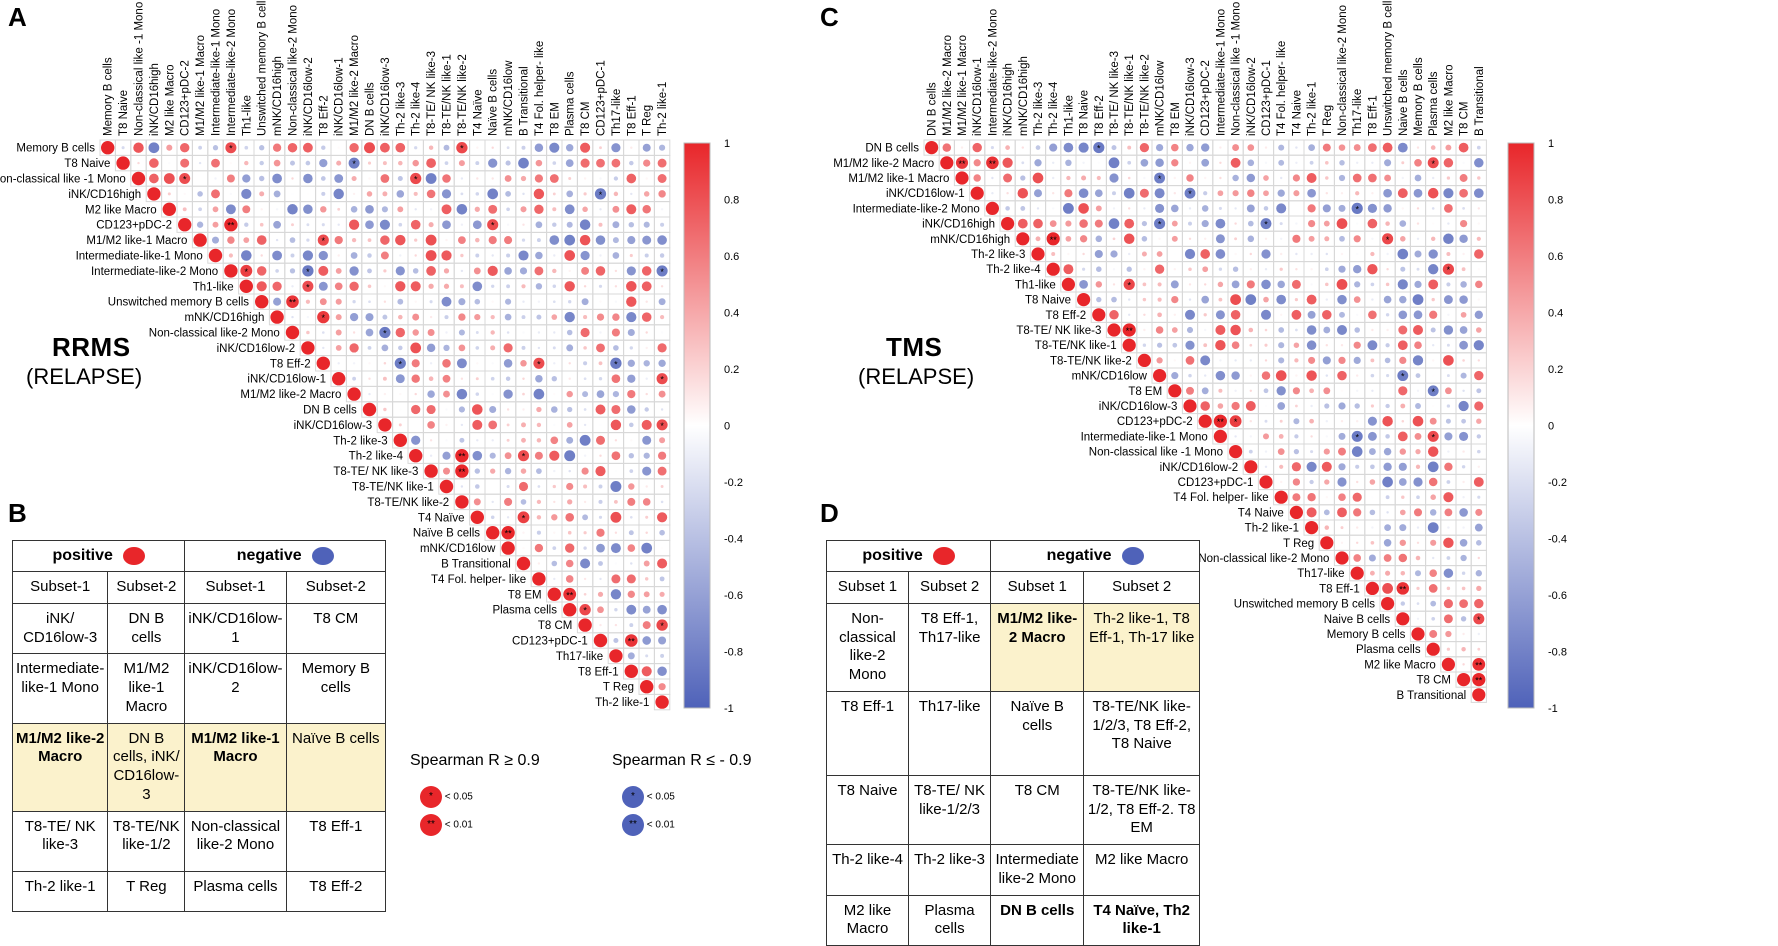 The image size is (1778, 946). What do you see at coordinates (908, 556) in the screenshot?
I see `positive-header: positive` at bounding box center [908, 556].